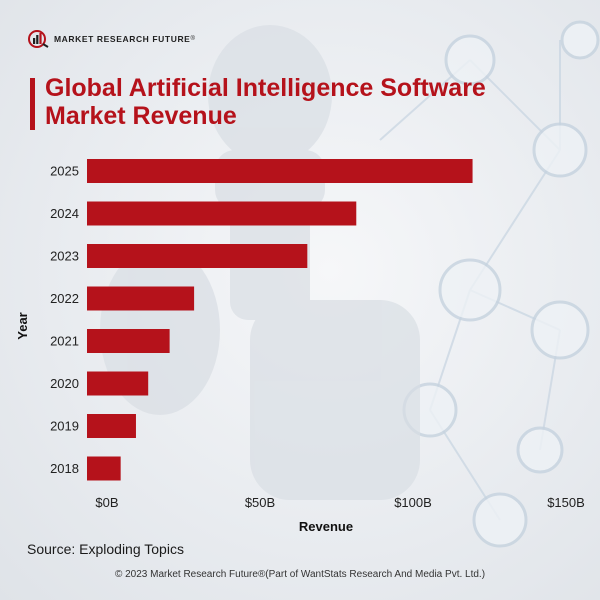 The height and width of the screenshot is (600, 600). I want to click on title-accent-bar, so click(32, 104).